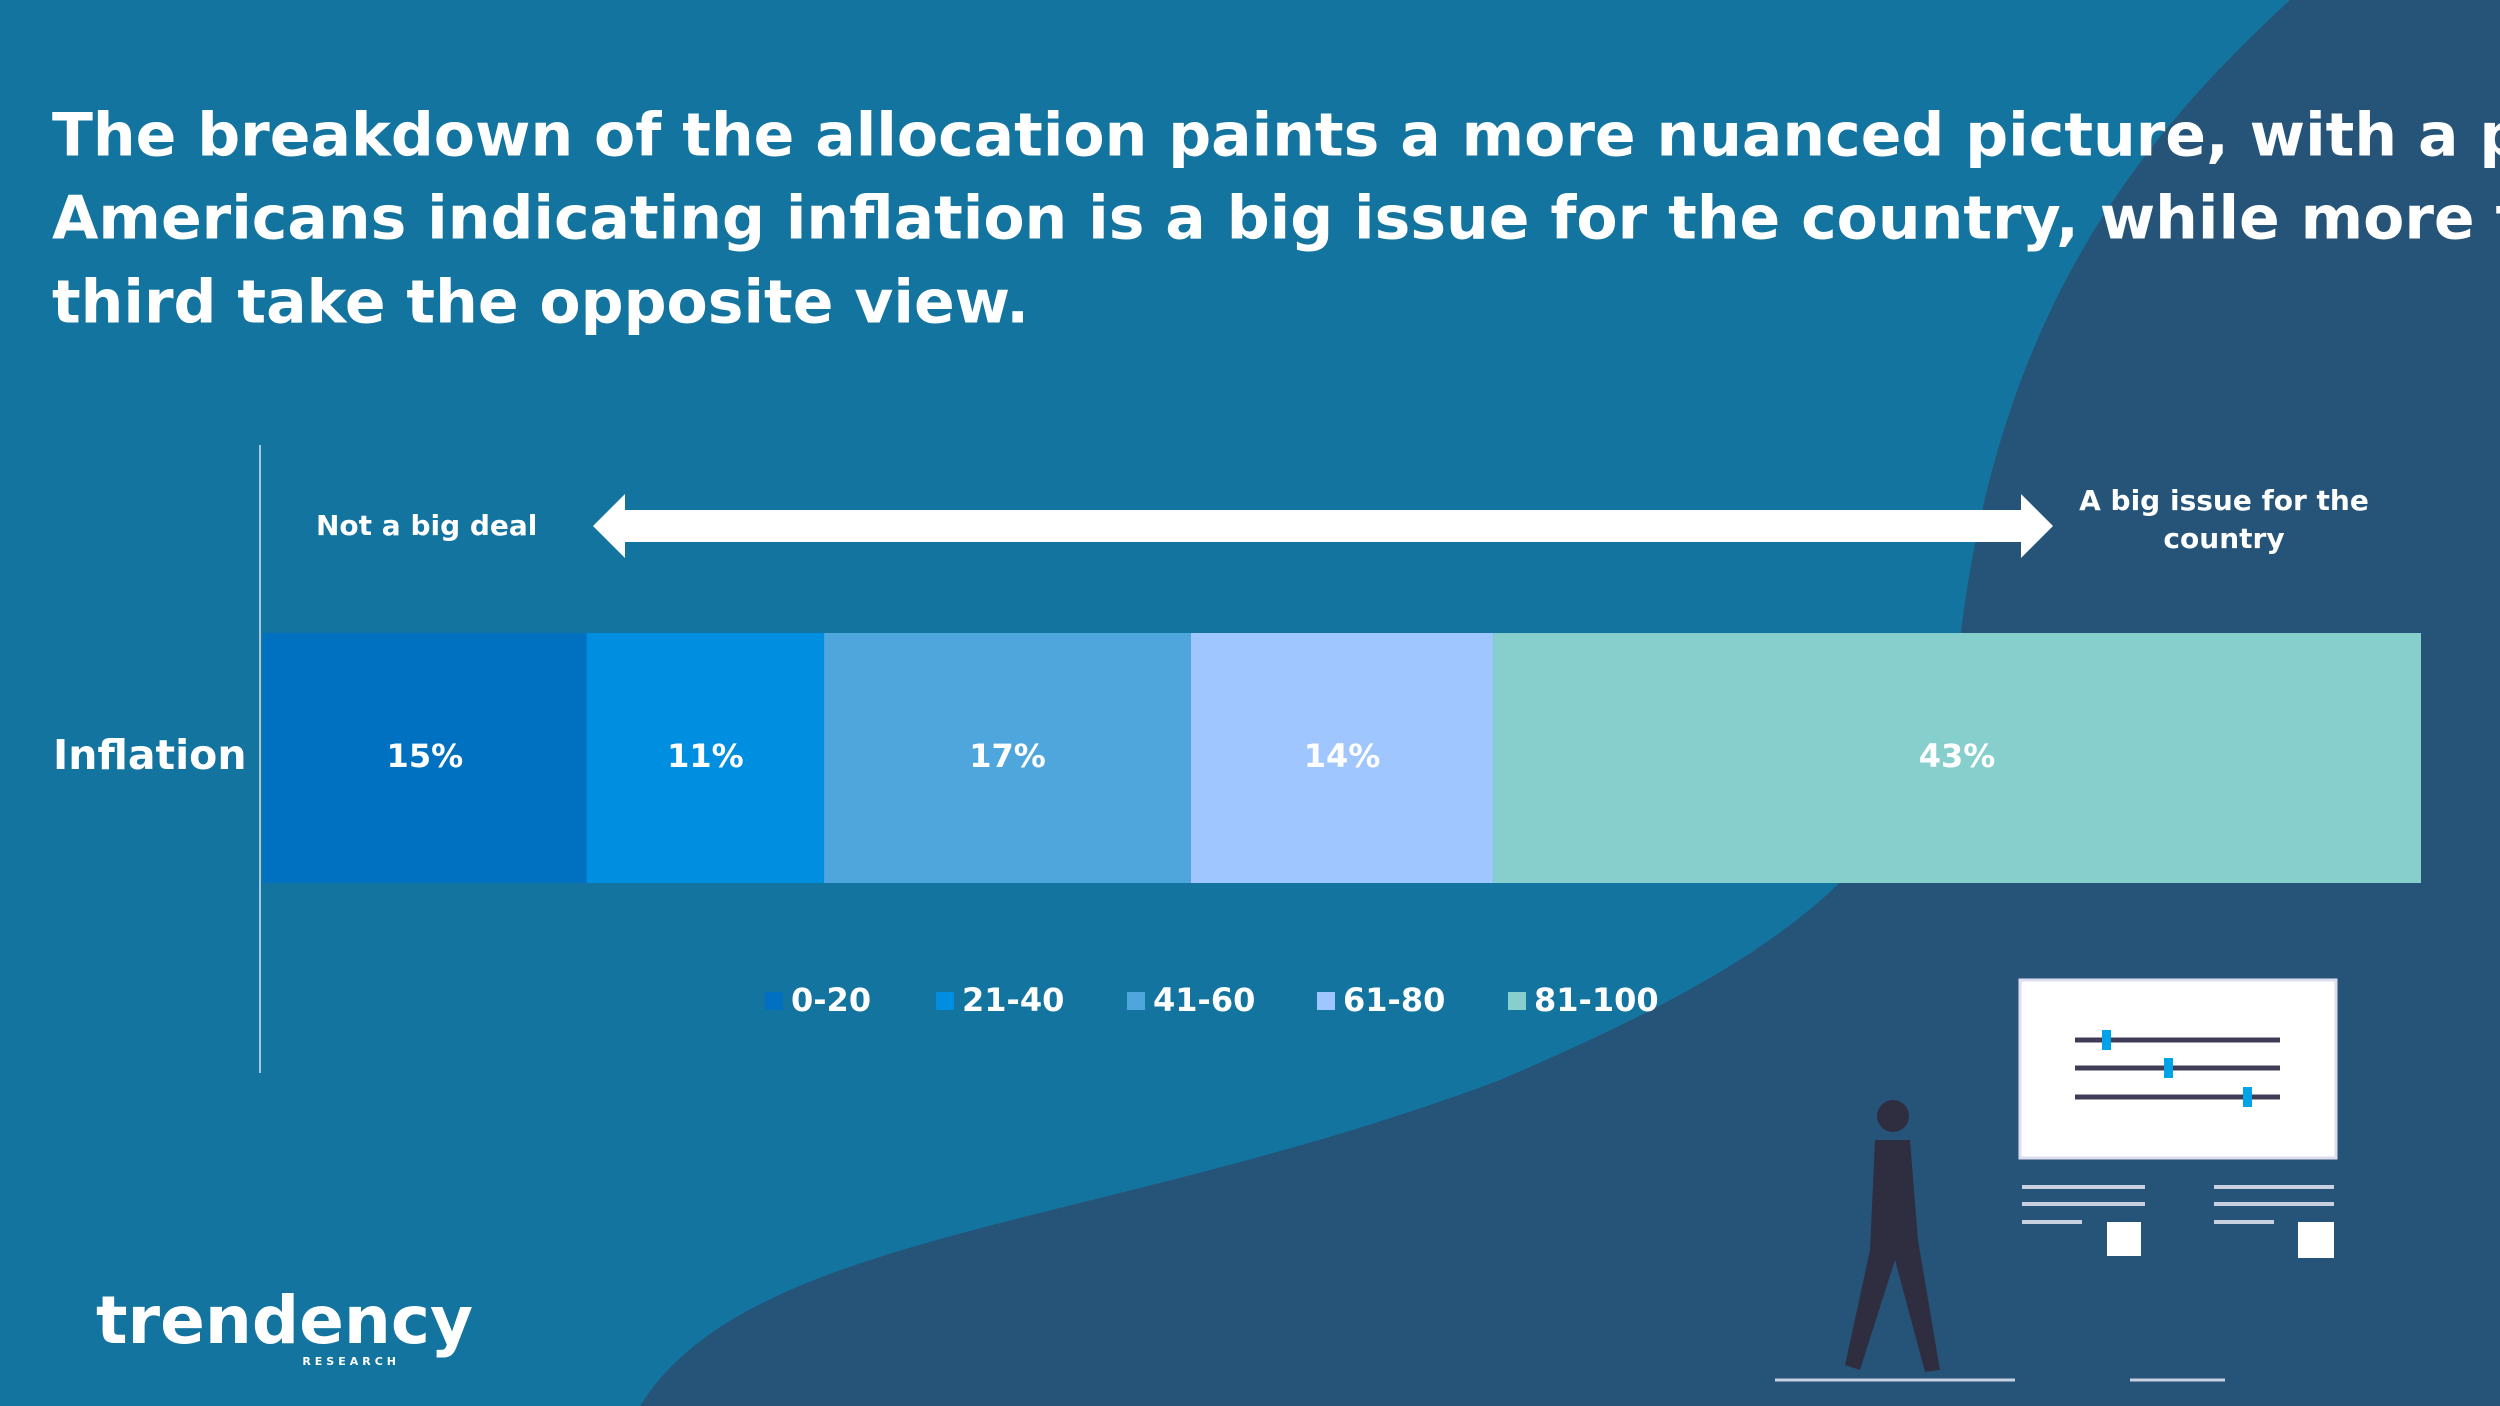 This screenshot has height=1406, width=2500. What do you see at coordinates (1013, 1000) in the screenshot?
I see `legend-label: 21-40` at bounding box center [1013, 1000].